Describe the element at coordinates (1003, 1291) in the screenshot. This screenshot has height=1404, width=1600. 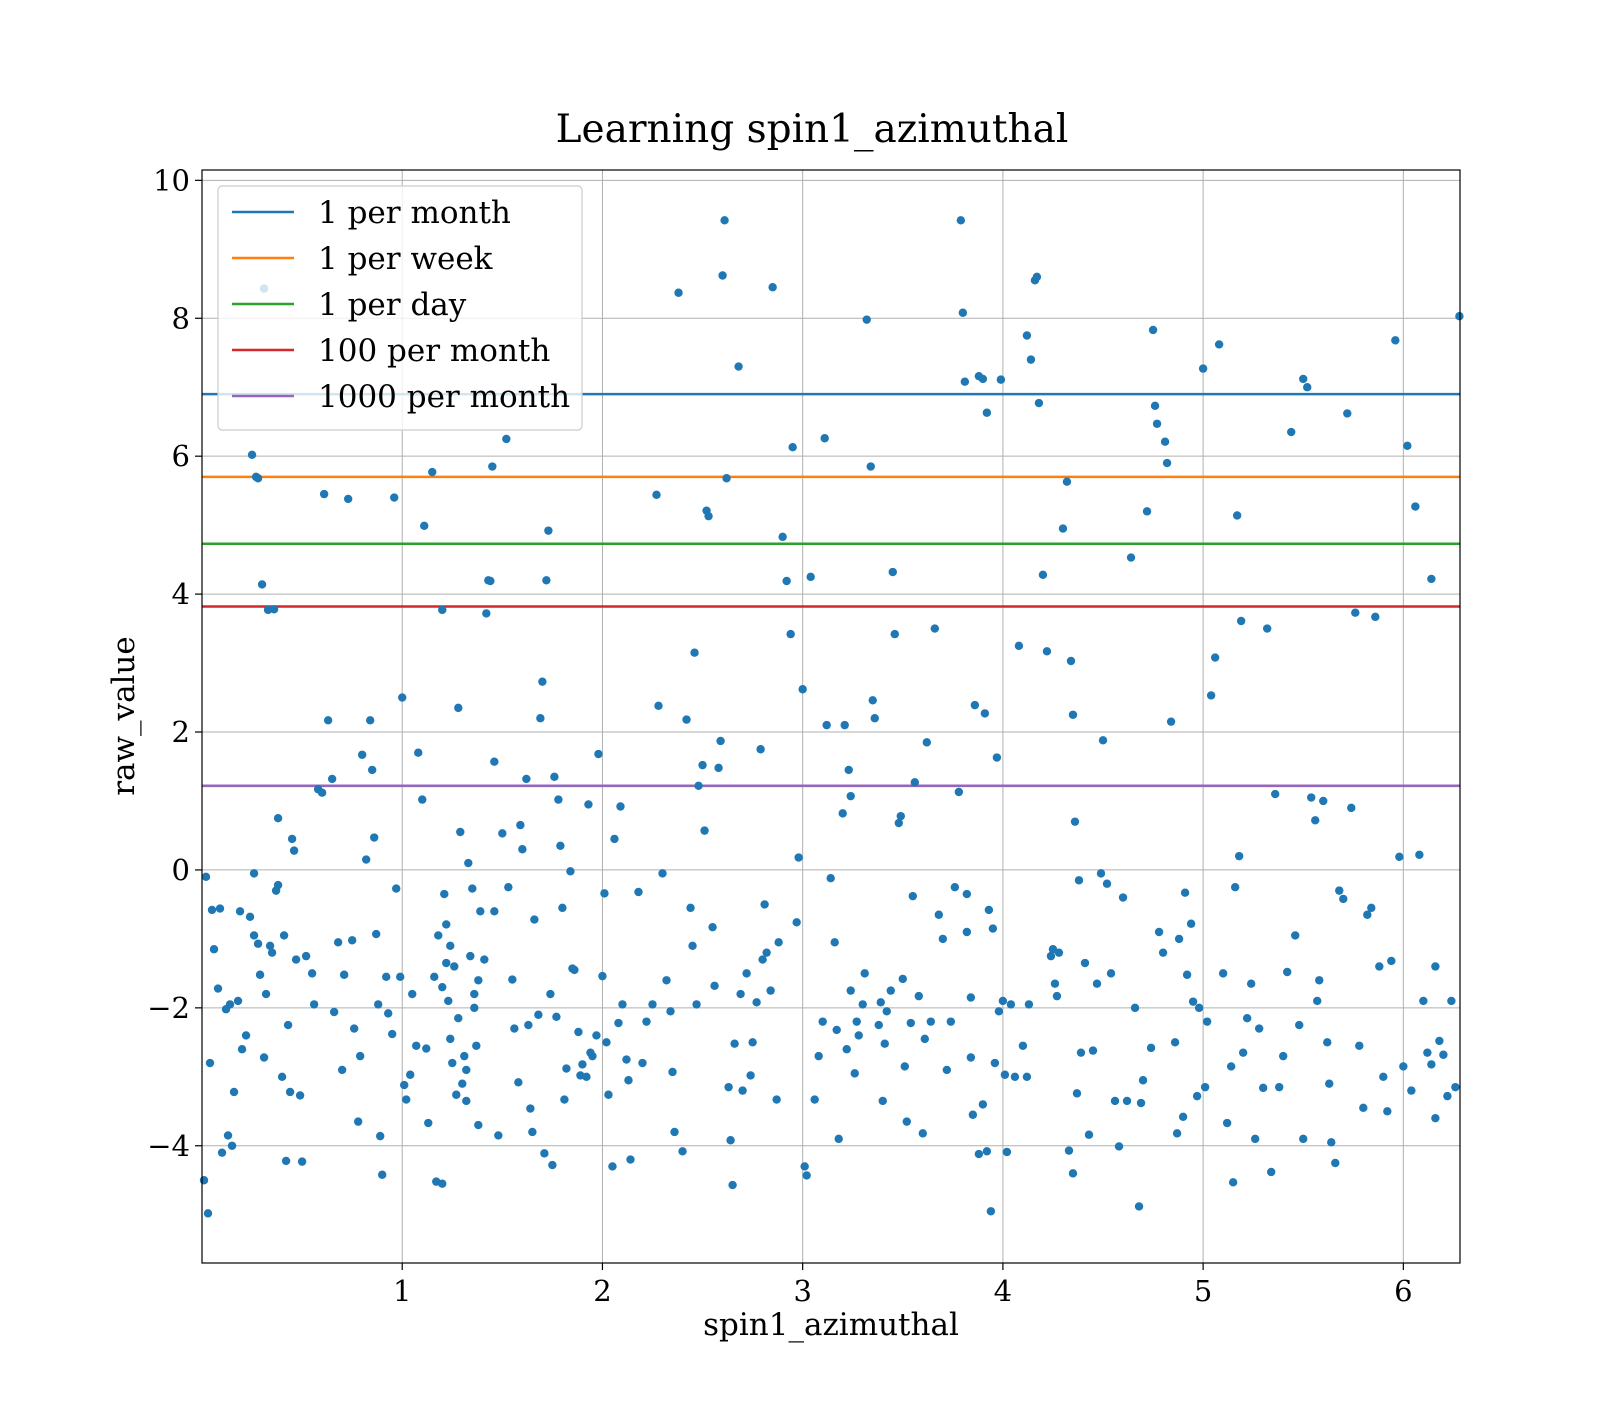
I see `x-tick-label: 4` at that location.